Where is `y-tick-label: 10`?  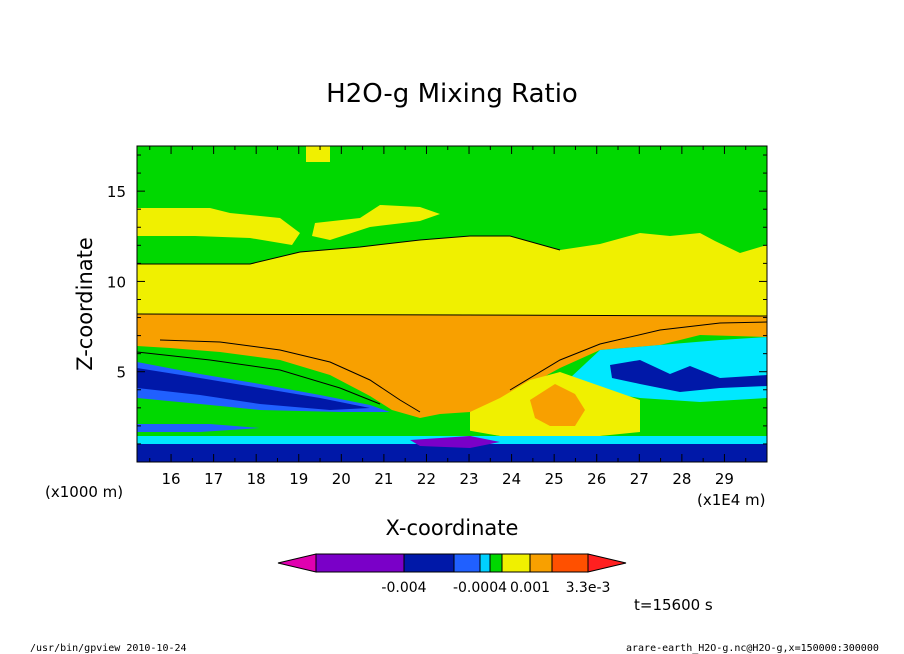
y-tick-label: 10 is located at coordinates (116, 282).